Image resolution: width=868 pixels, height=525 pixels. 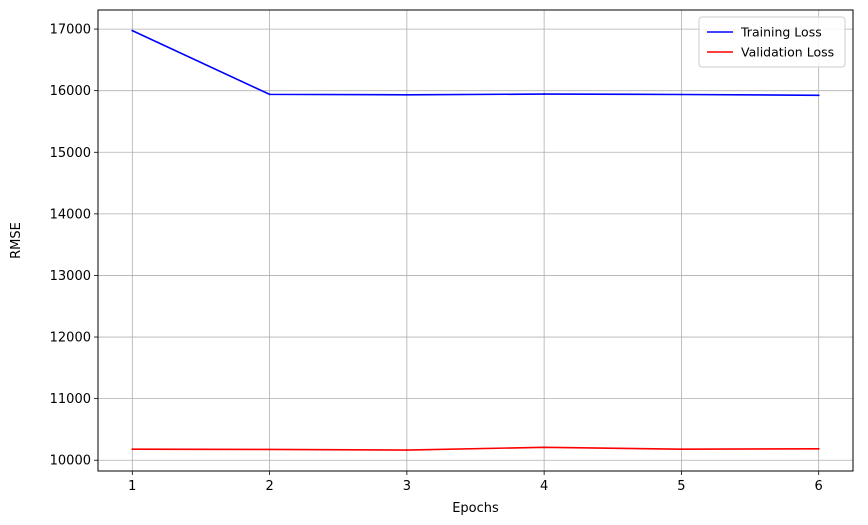 What do you see at coordinates (475, 63) in the screenshot?
I see `series-line-training-loss` at bounding box center [475, 63].